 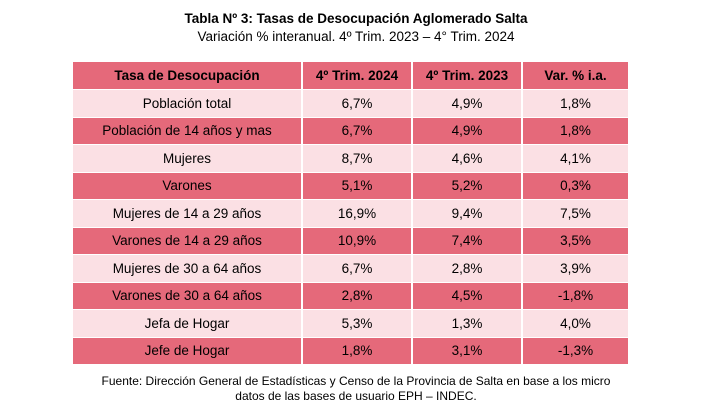 I want to click on cell-q4-2024: 1,8%, so click(x=357, y=351).